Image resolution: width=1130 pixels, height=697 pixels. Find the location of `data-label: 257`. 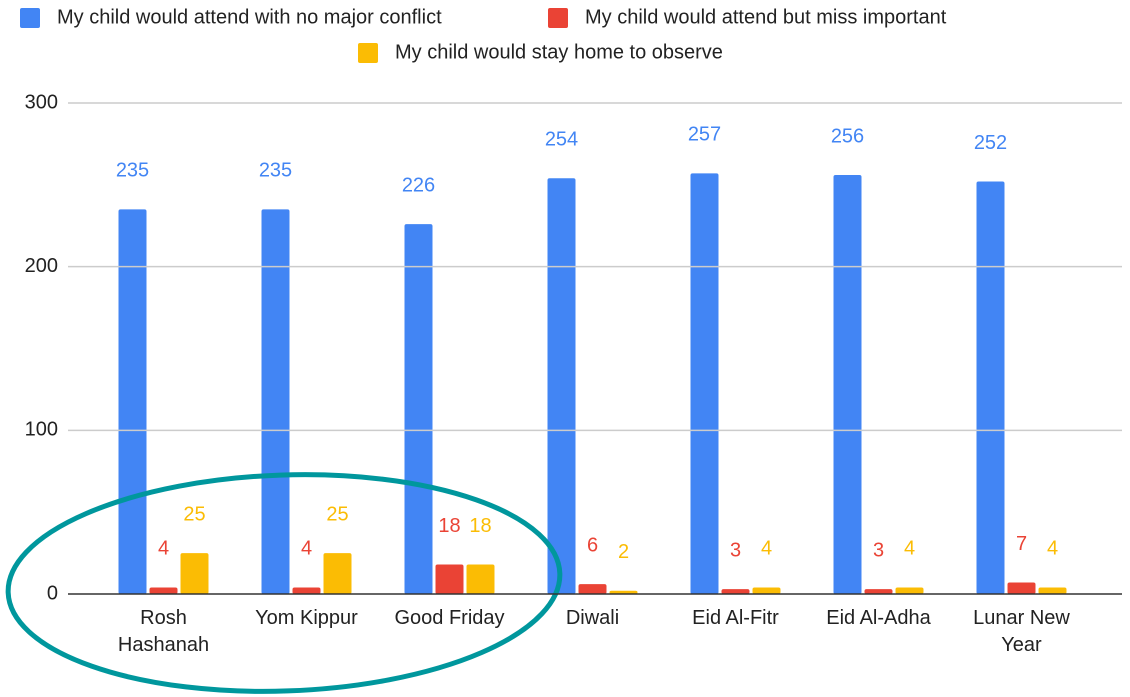

data-label: 257 is located at coordinates (704, 135).